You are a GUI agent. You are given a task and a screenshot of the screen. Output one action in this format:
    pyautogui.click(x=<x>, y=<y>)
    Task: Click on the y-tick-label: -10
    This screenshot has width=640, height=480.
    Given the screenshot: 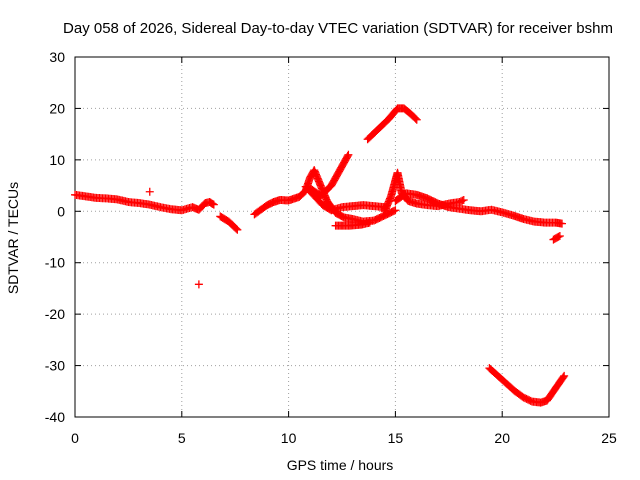 What is the action you would take?
    pyautogui.click(x=55, y=263)
    